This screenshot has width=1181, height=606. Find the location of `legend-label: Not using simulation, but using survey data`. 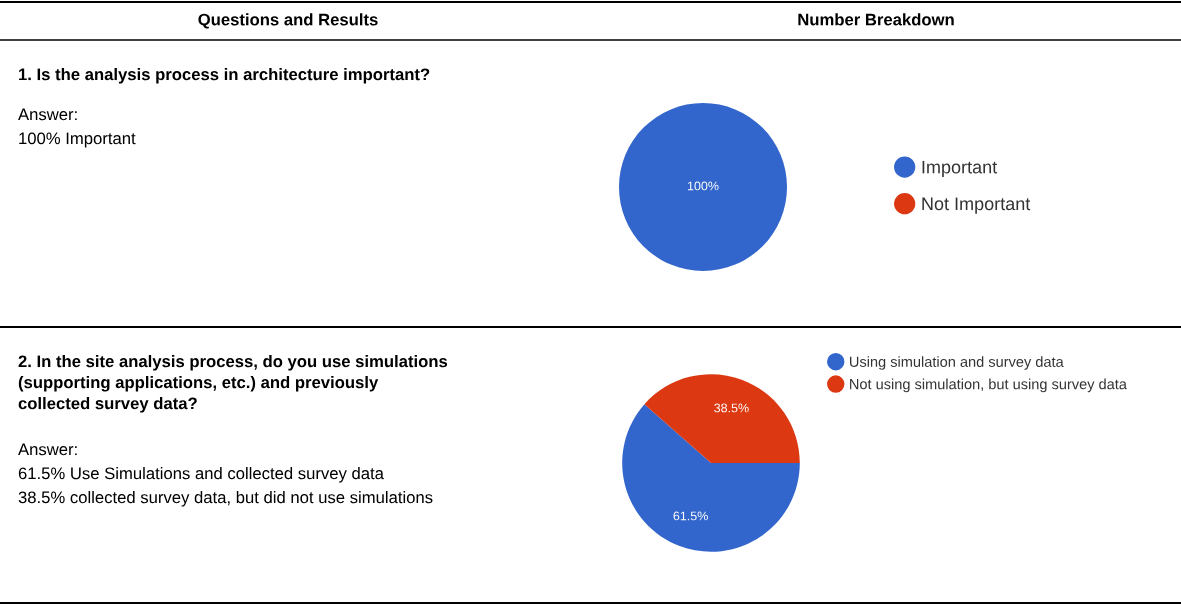

legend-label: Not using simulation, but using survey data is located at coordinates (988, 385).